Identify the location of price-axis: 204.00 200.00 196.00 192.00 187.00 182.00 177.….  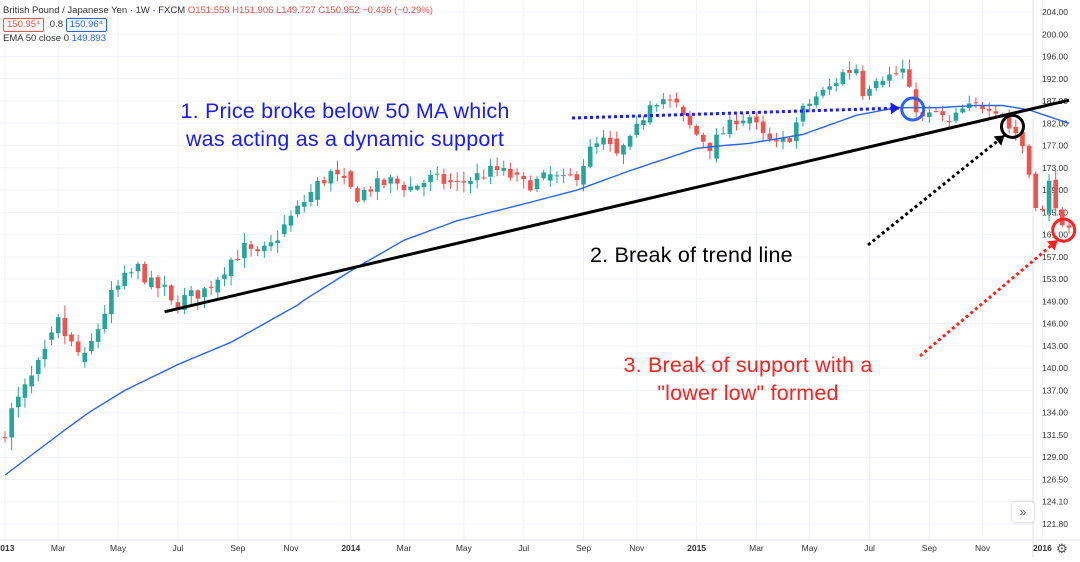
(1055, 268).